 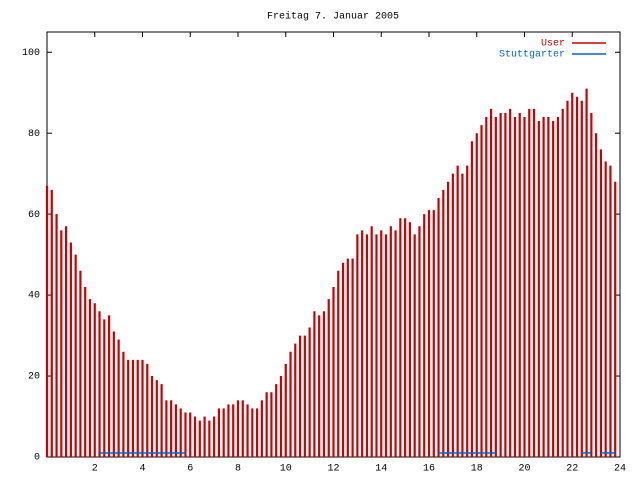 I want to click on x-tick-label: 16, so click(x=429, y=469).